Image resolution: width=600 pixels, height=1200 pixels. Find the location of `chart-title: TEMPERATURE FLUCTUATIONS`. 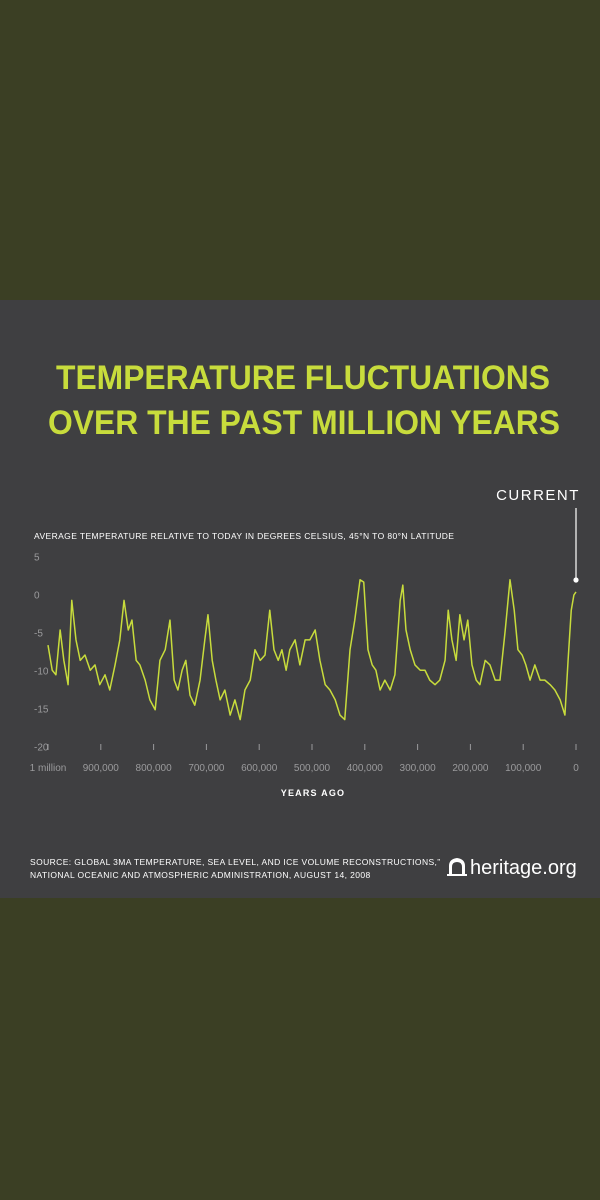

chart-title: TEMPERATURE FLUCTUATIONS is located at coordinates (303, 378).